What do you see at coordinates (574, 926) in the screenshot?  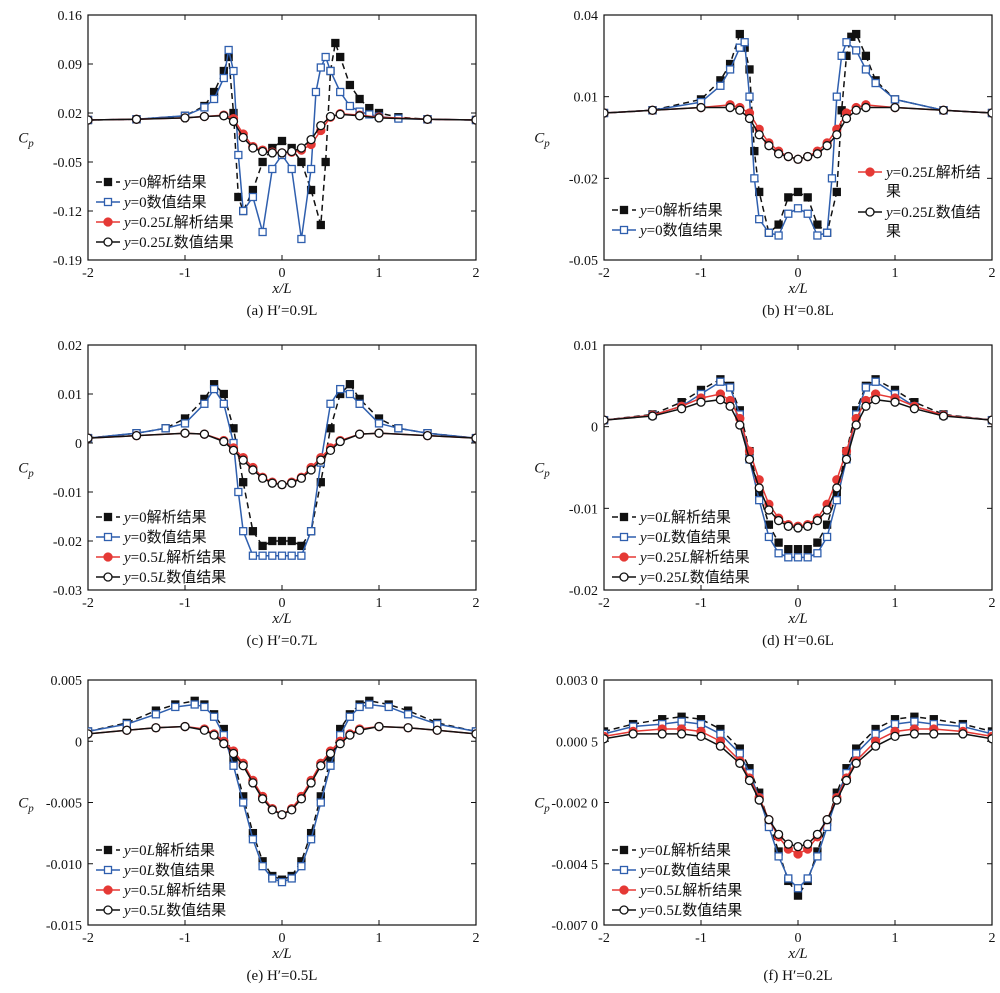 I see `y-tick-label: -0.007 0` at bounding box center [574, 926].